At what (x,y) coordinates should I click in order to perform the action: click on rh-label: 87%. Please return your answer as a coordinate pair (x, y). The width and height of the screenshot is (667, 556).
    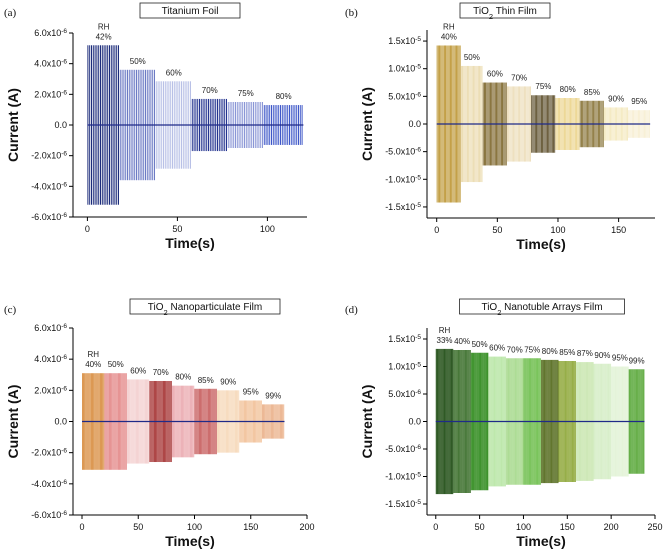
    Looking at the image, I should click on (585, 353).